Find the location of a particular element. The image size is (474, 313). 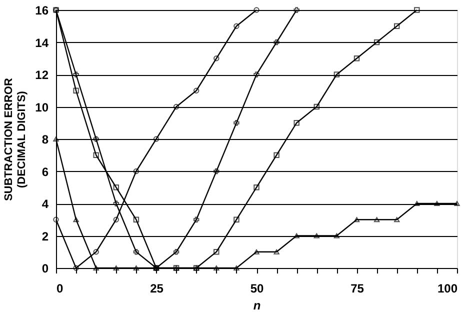

y-tick-label: 6 is located at coordinates (45, 171).